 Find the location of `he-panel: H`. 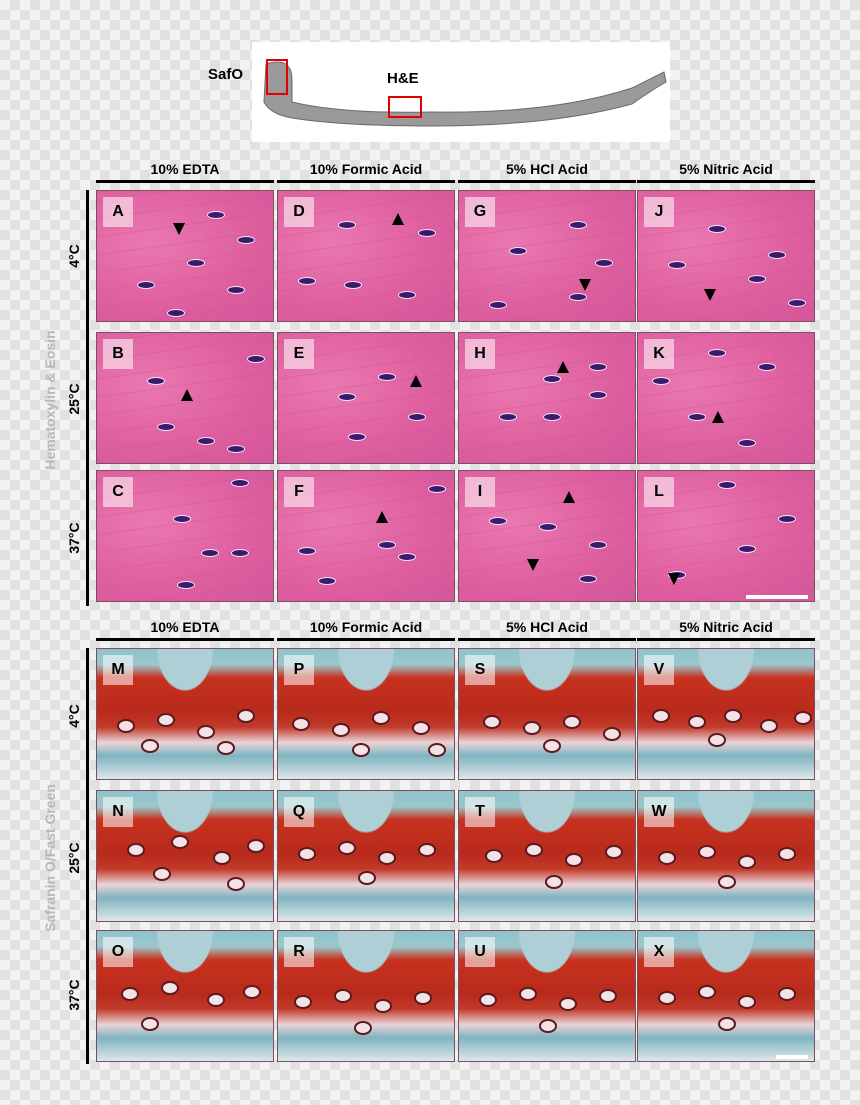

he-panel: H is located at coordinates (547, 398).